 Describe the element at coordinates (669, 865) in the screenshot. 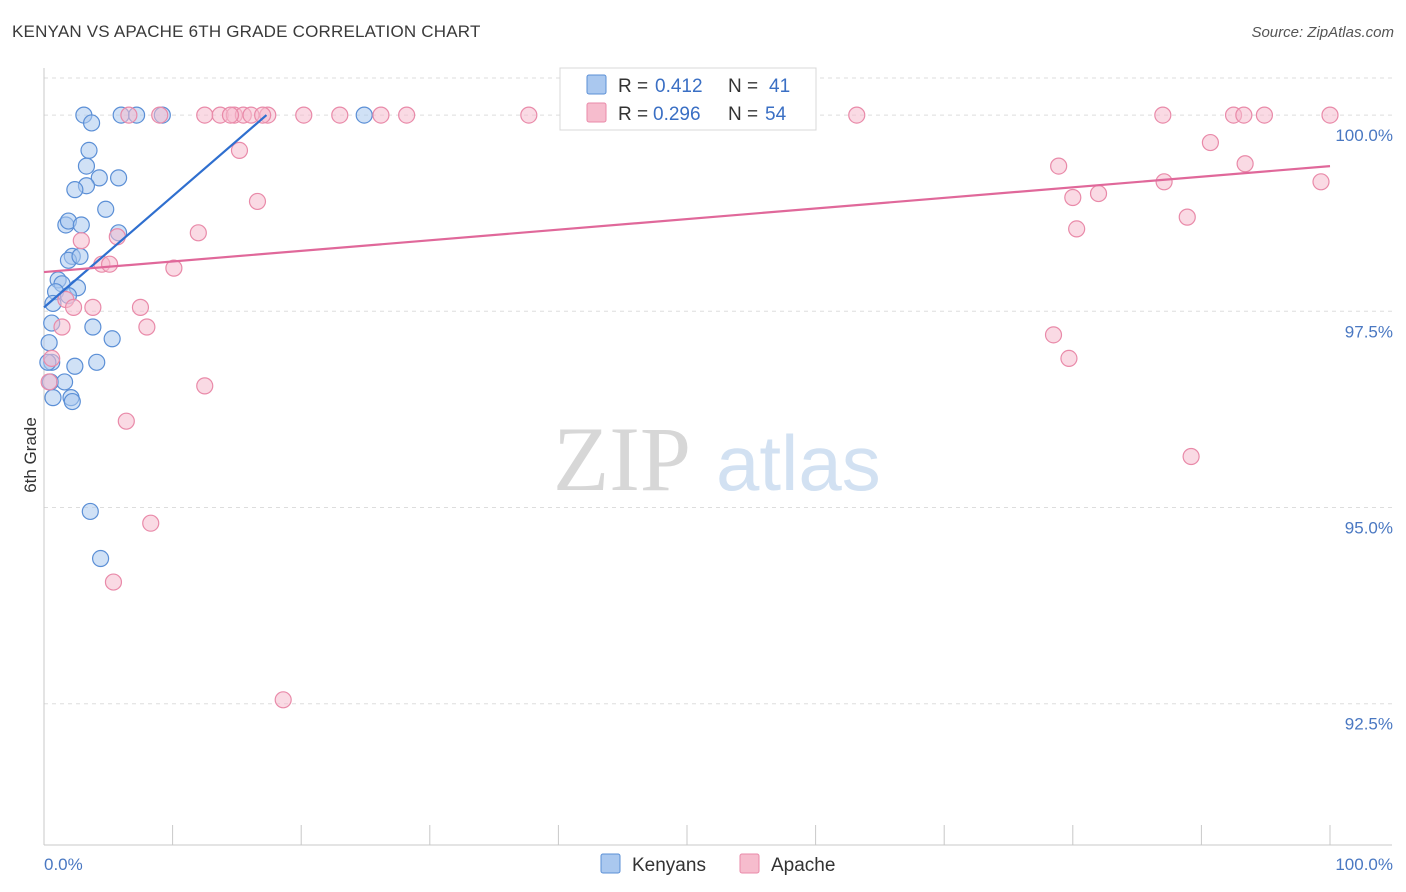

I see `bottom-legend-kenyans: Kenyans` at that location.